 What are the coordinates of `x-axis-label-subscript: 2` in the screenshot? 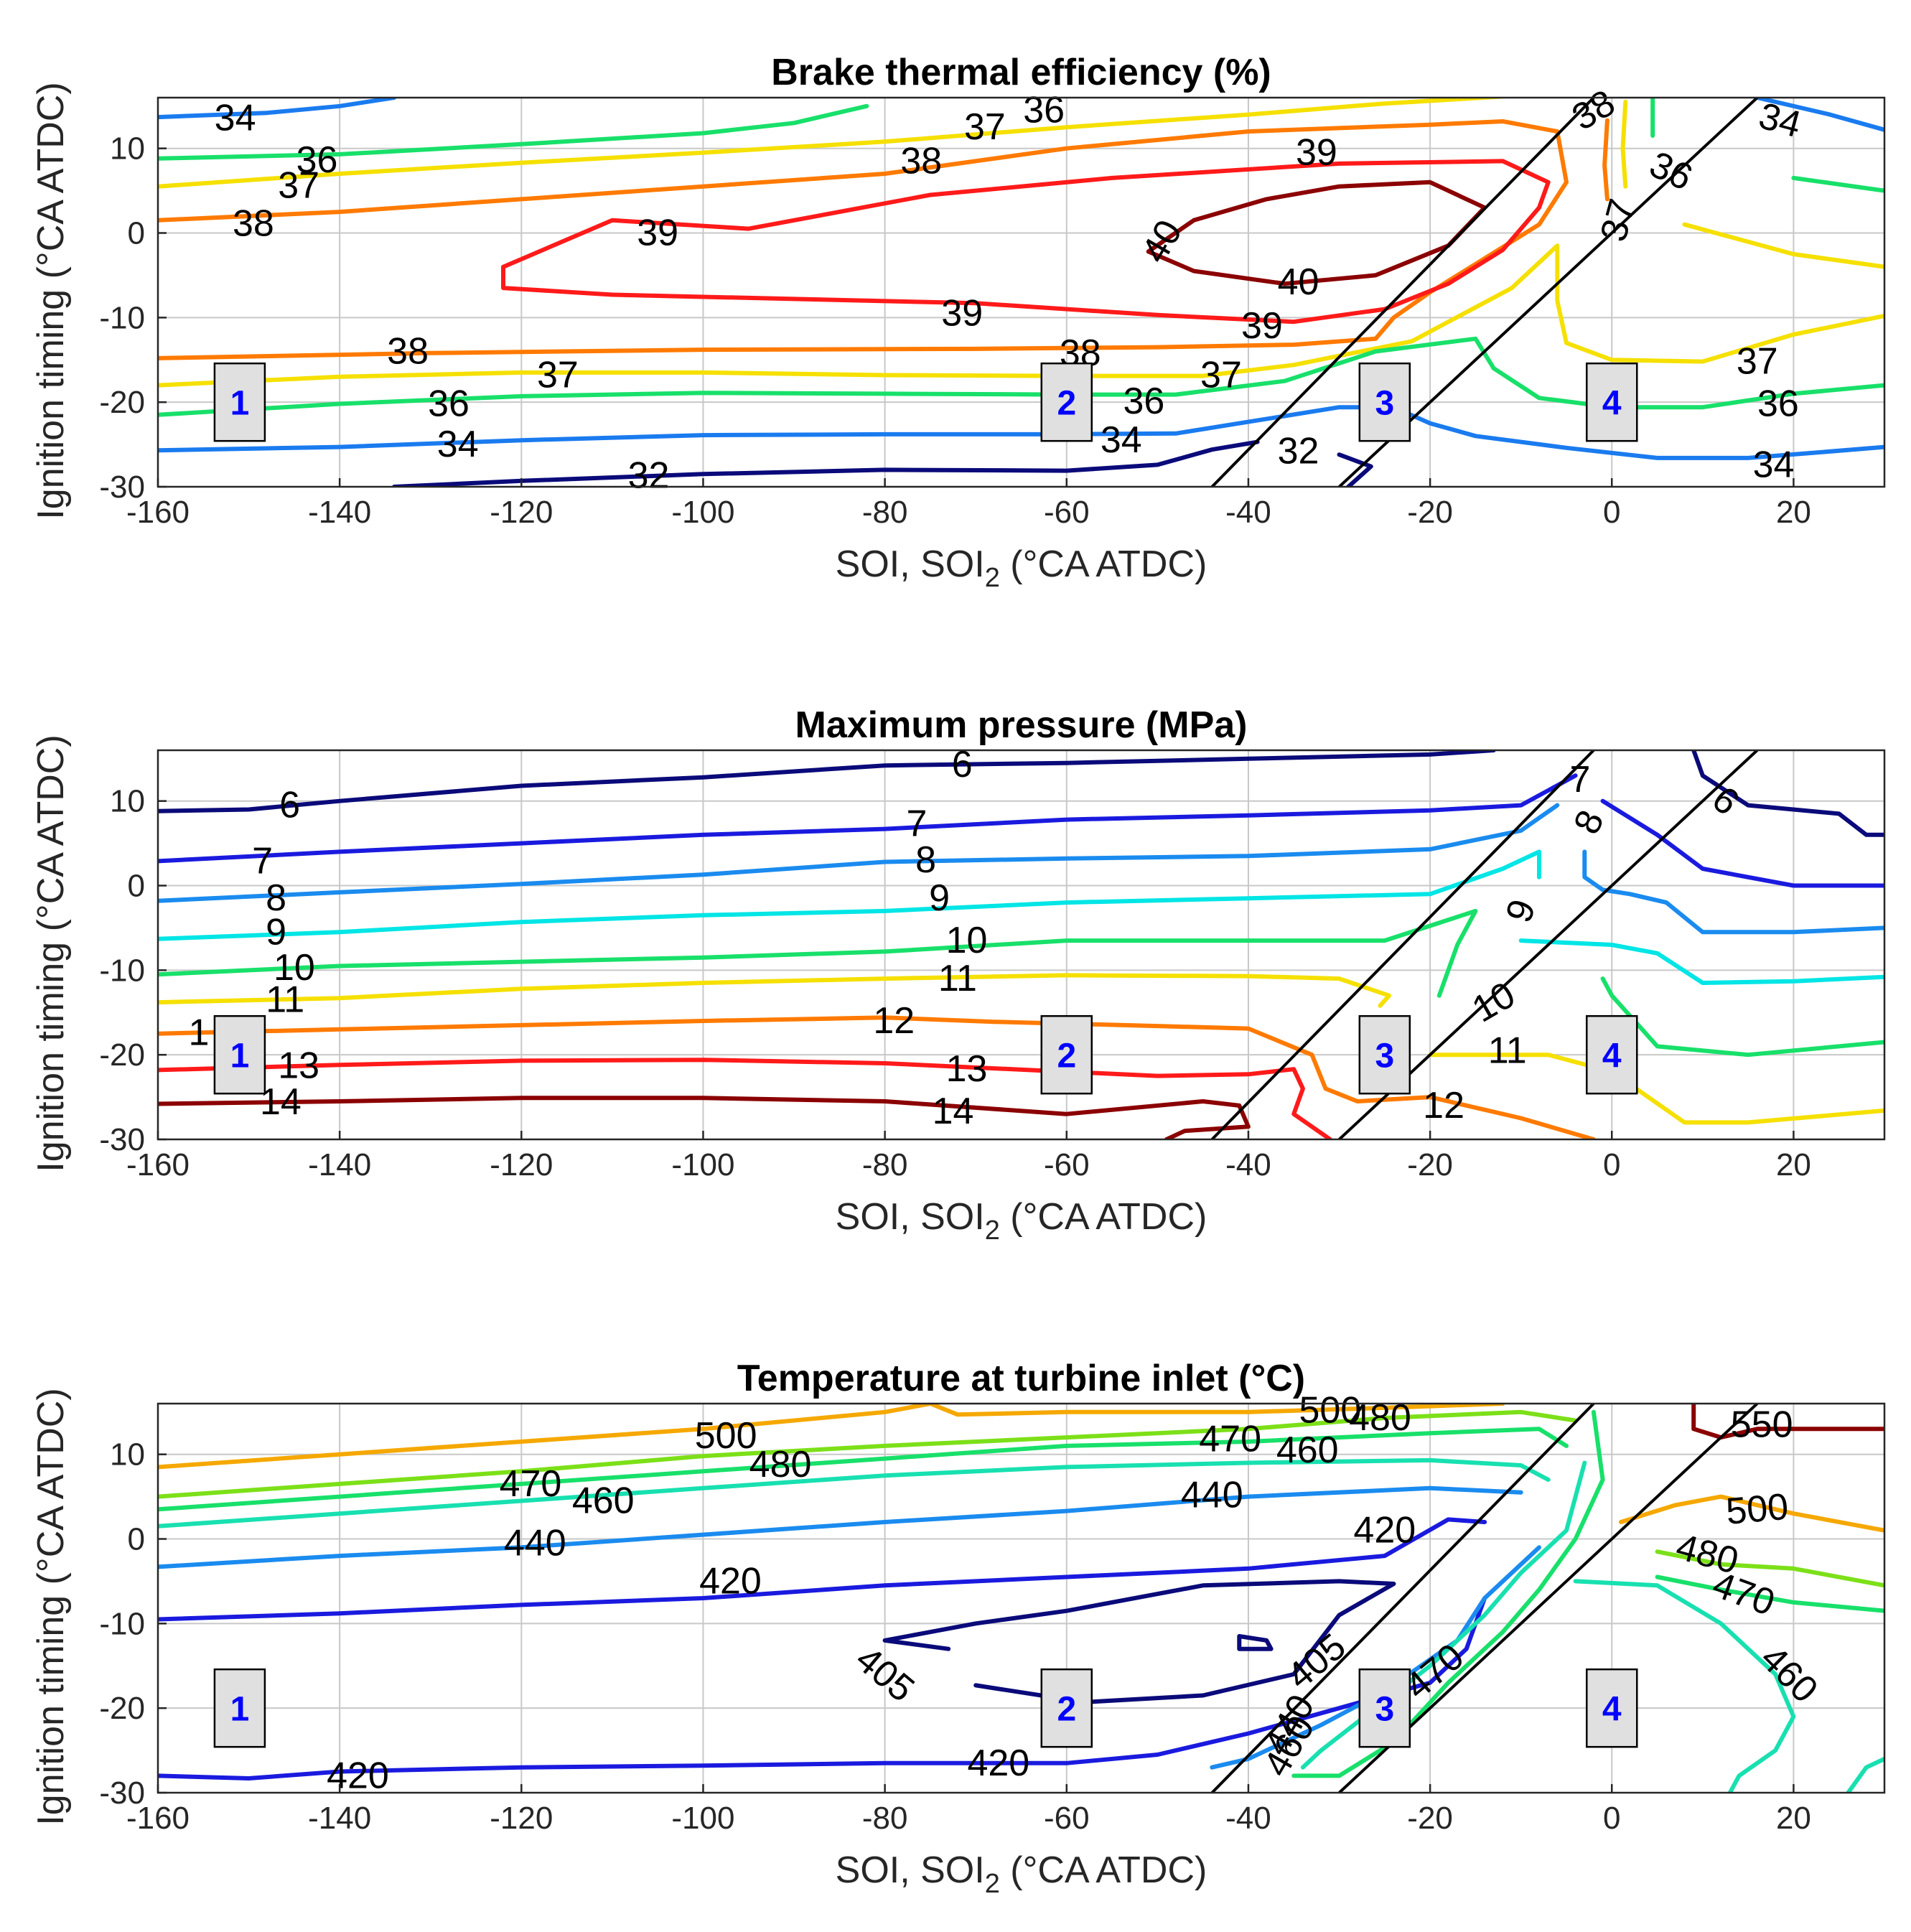 It's located at (993, 1884).